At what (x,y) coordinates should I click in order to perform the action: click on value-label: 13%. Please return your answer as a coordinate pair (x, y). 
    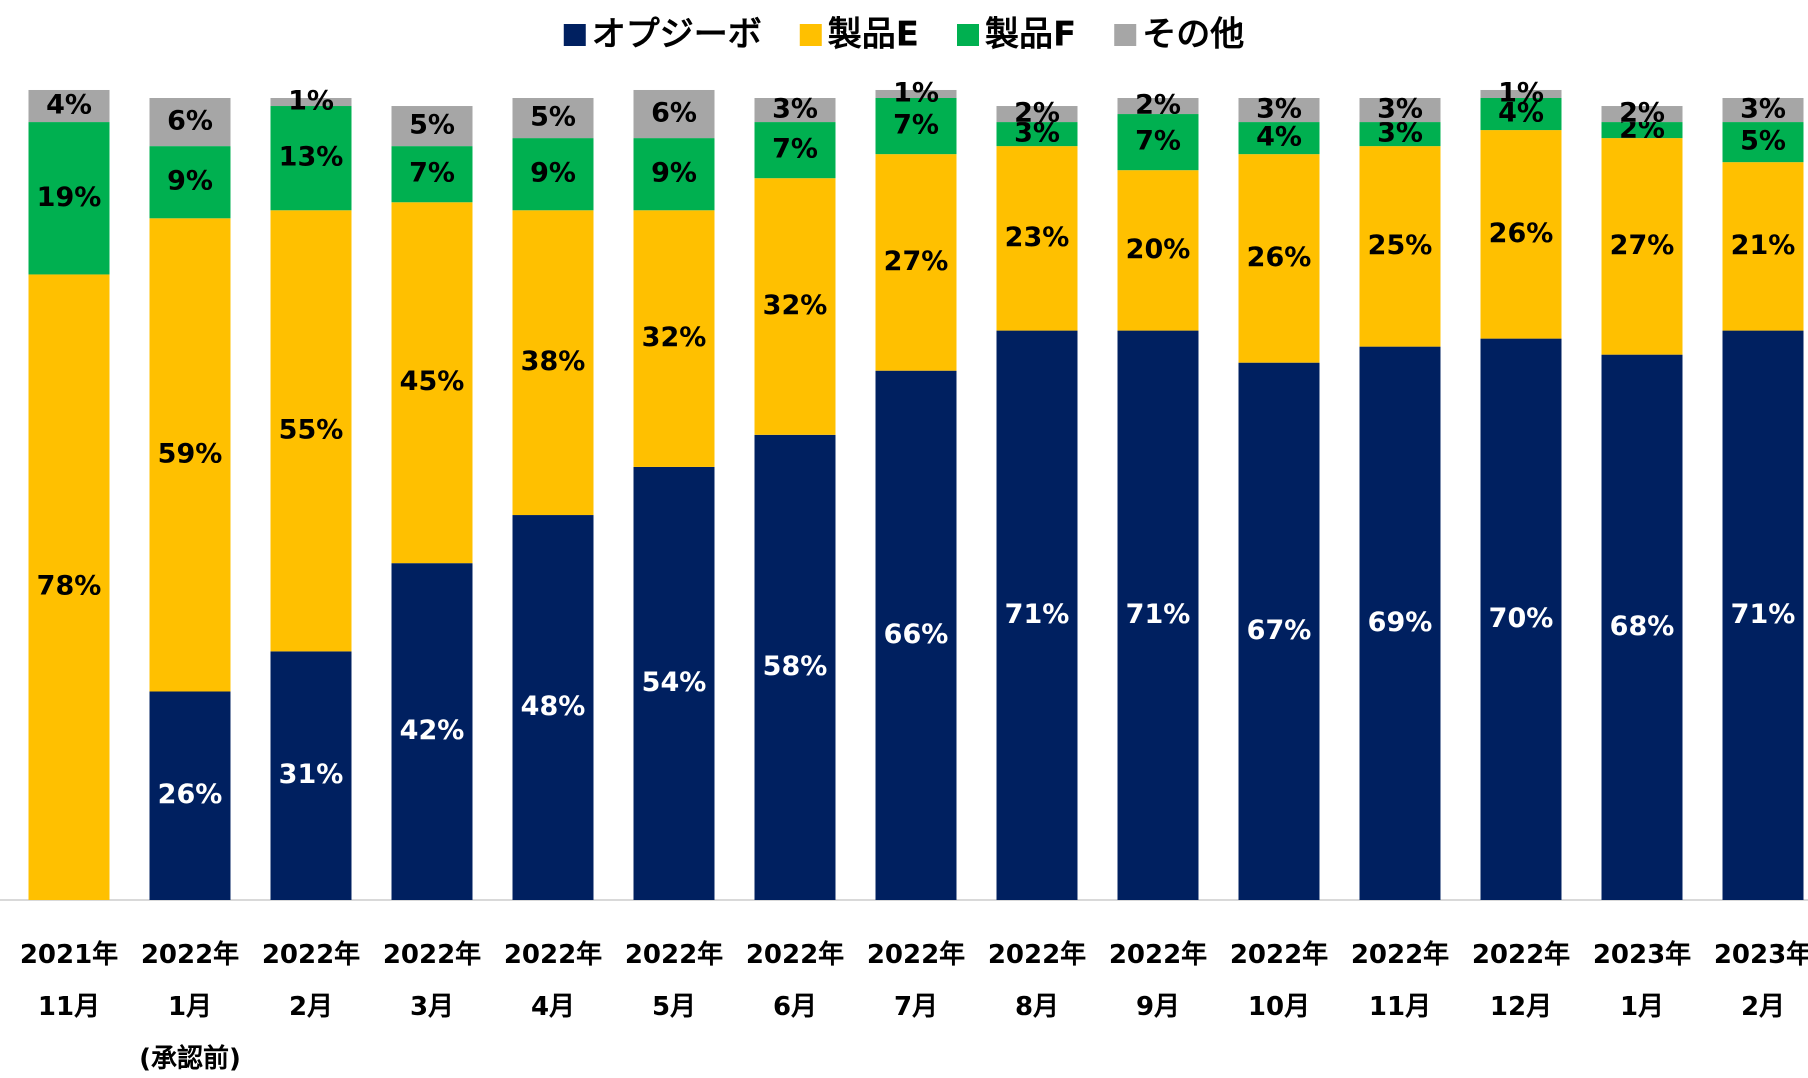
    Looking at the image, I should click on (311, 157).